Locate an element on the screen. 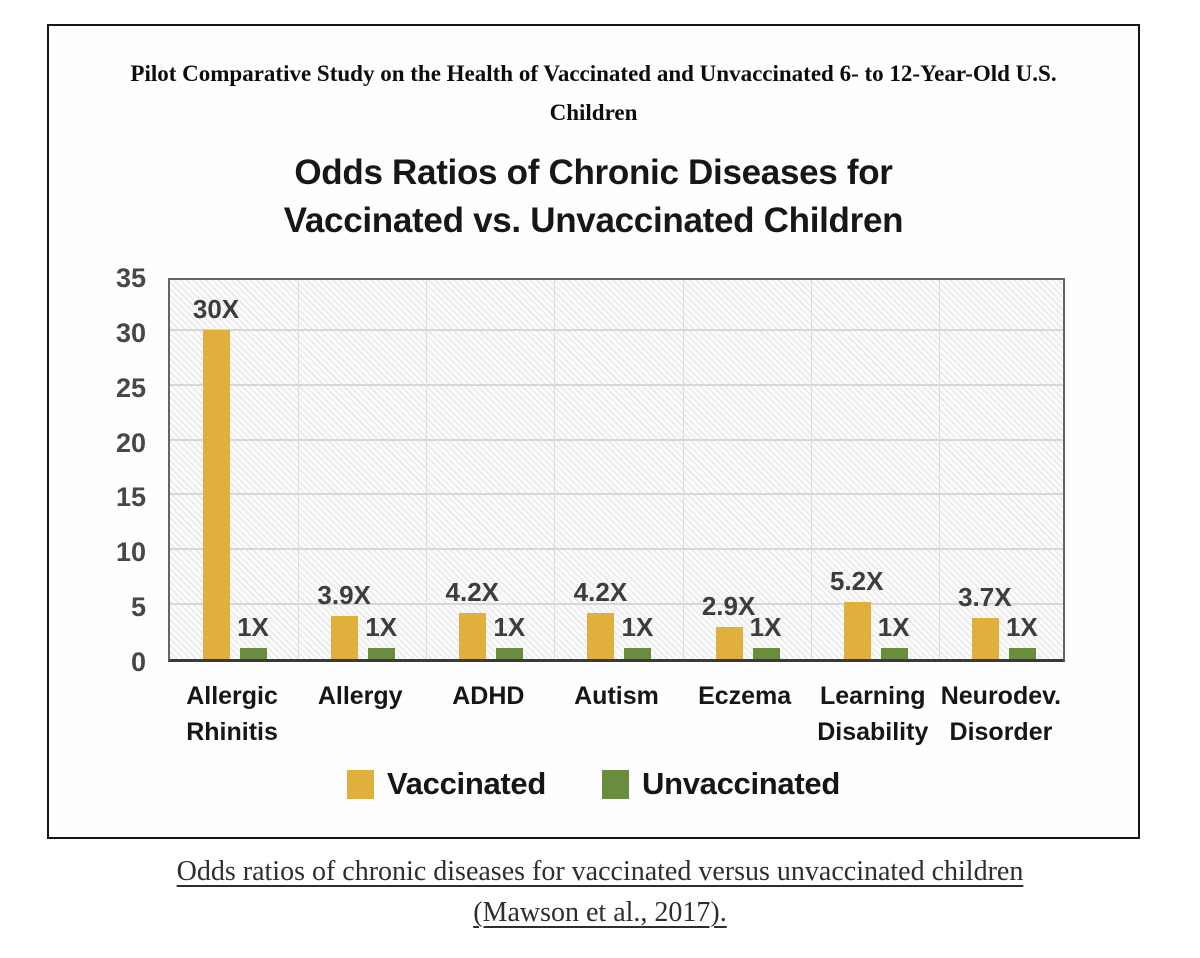 The width and height of the screenshot is (1200, 958). legend-item-unvaccinated: Unvaccinated is located at coordinates (721, 784).